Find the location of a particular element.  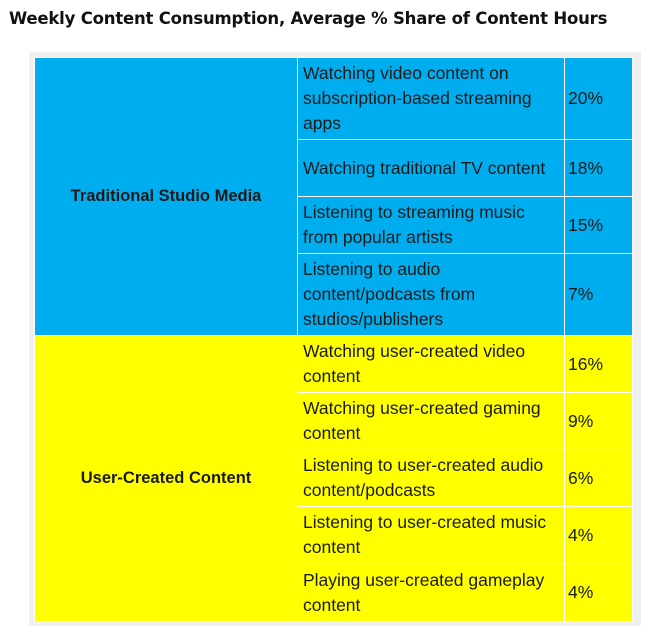

activity-cell: Watching user-created gaming content is located at coordinates (431, 421).